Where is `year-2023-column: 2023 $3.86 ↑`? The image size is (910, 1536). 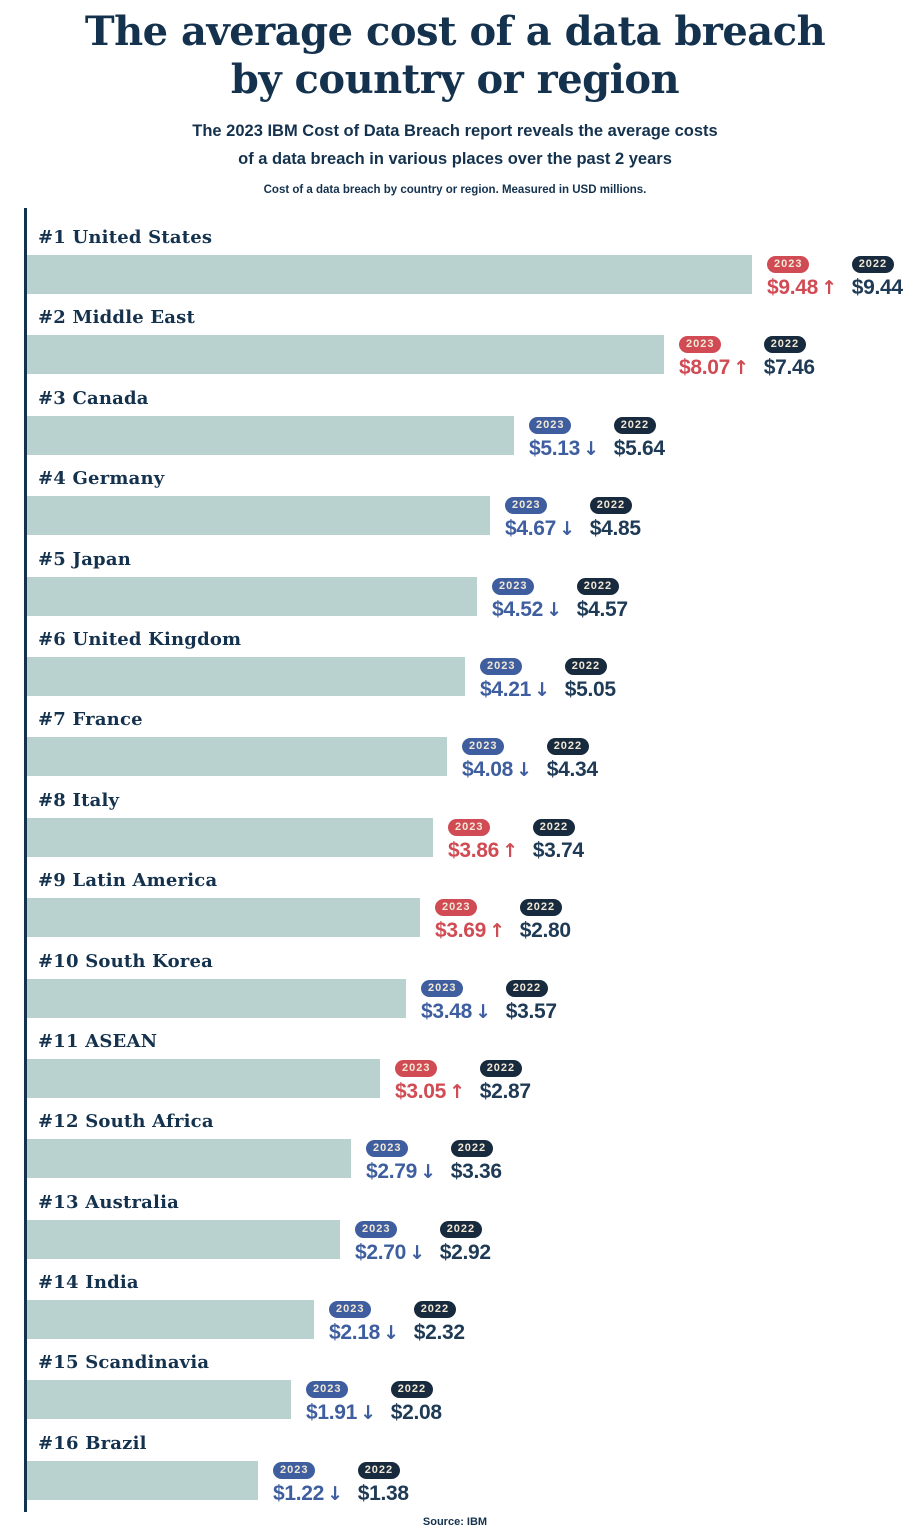
year-2023-column: 2023 $3.86 ↑ is located at coordinates (483, 839).